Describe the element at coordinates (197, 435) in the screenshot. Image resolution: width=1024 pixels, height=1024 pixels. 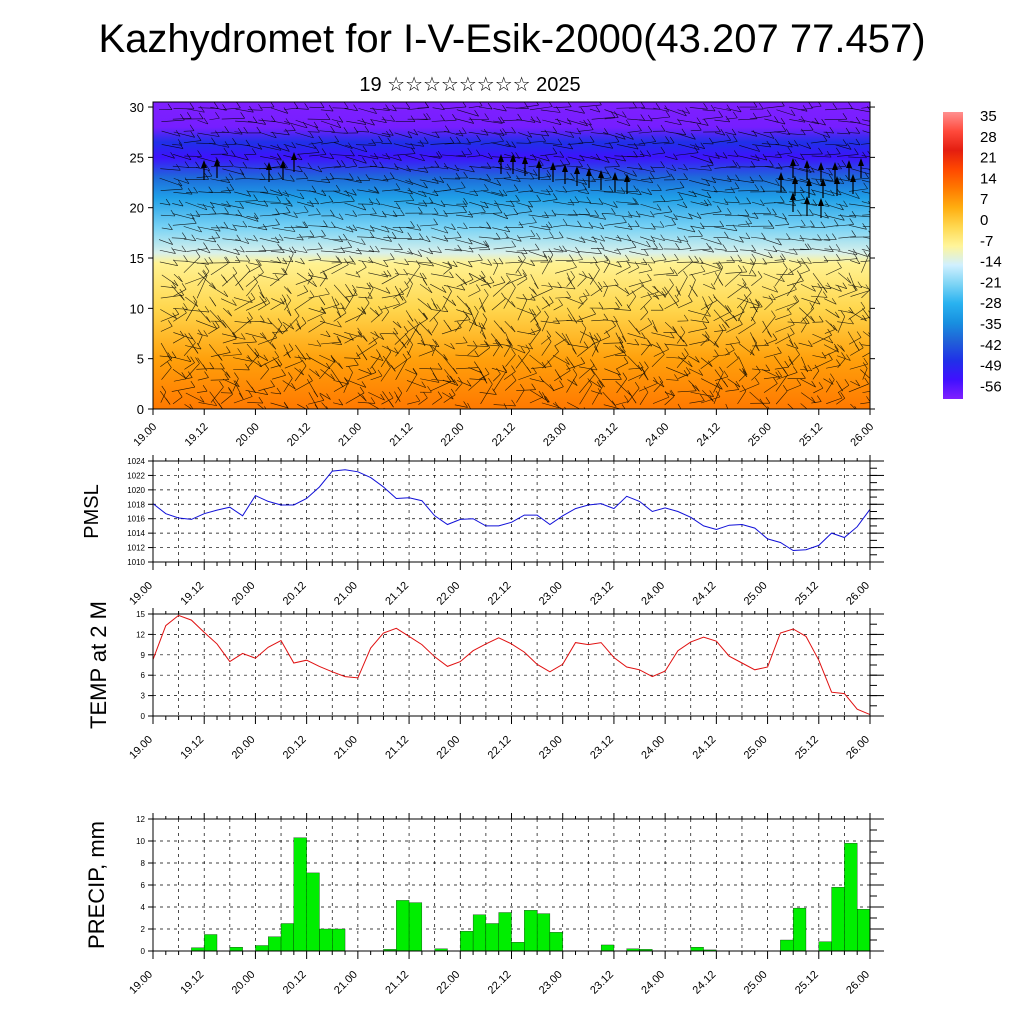
I see `cross-section-x-tick-label: 19.12` at that location.